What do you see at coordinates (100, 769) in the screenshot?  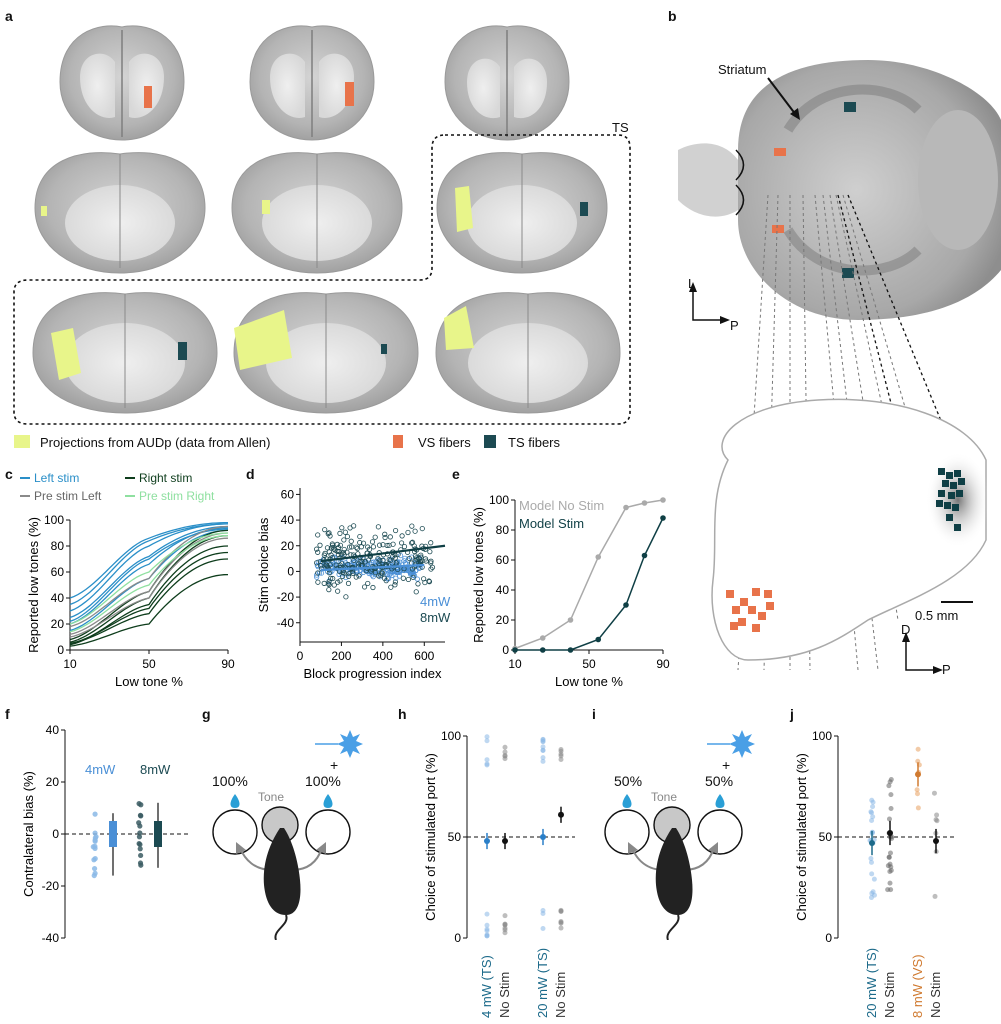 I see `group-label-4mw: 4mW` at bounding box center [100, 769].